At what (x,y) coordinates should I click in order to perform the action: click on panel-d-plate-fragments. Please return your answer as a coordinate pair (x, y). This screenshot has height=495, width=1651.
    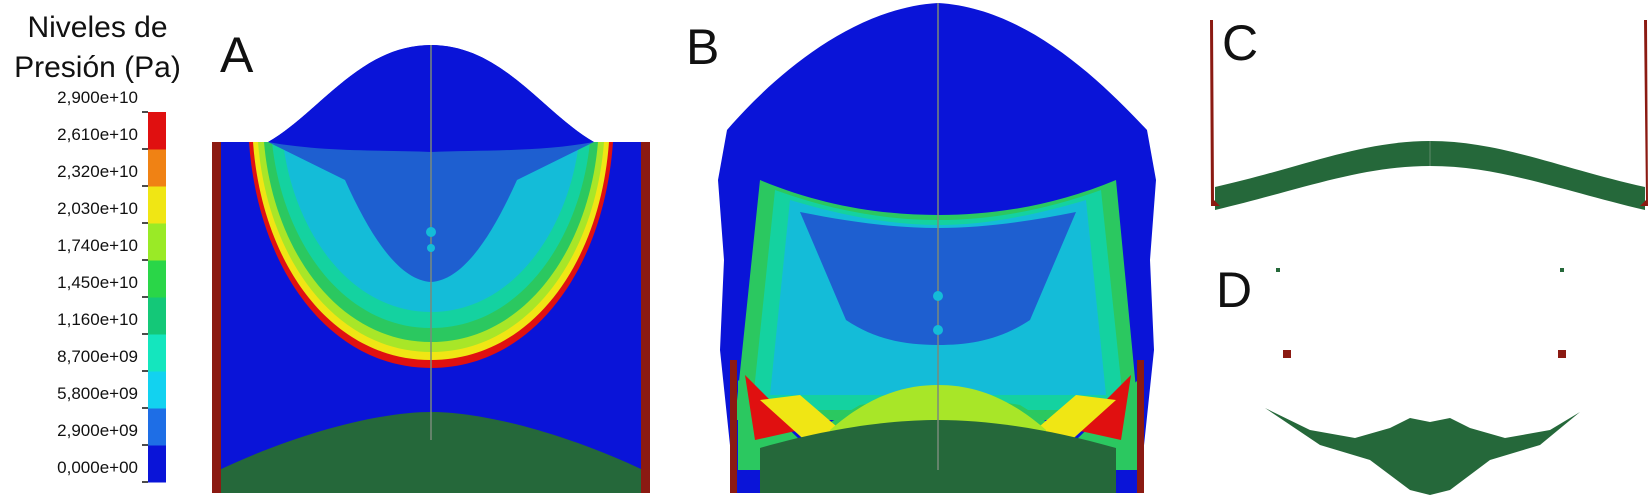
    Looking at the image, I should click on (1422, 381).